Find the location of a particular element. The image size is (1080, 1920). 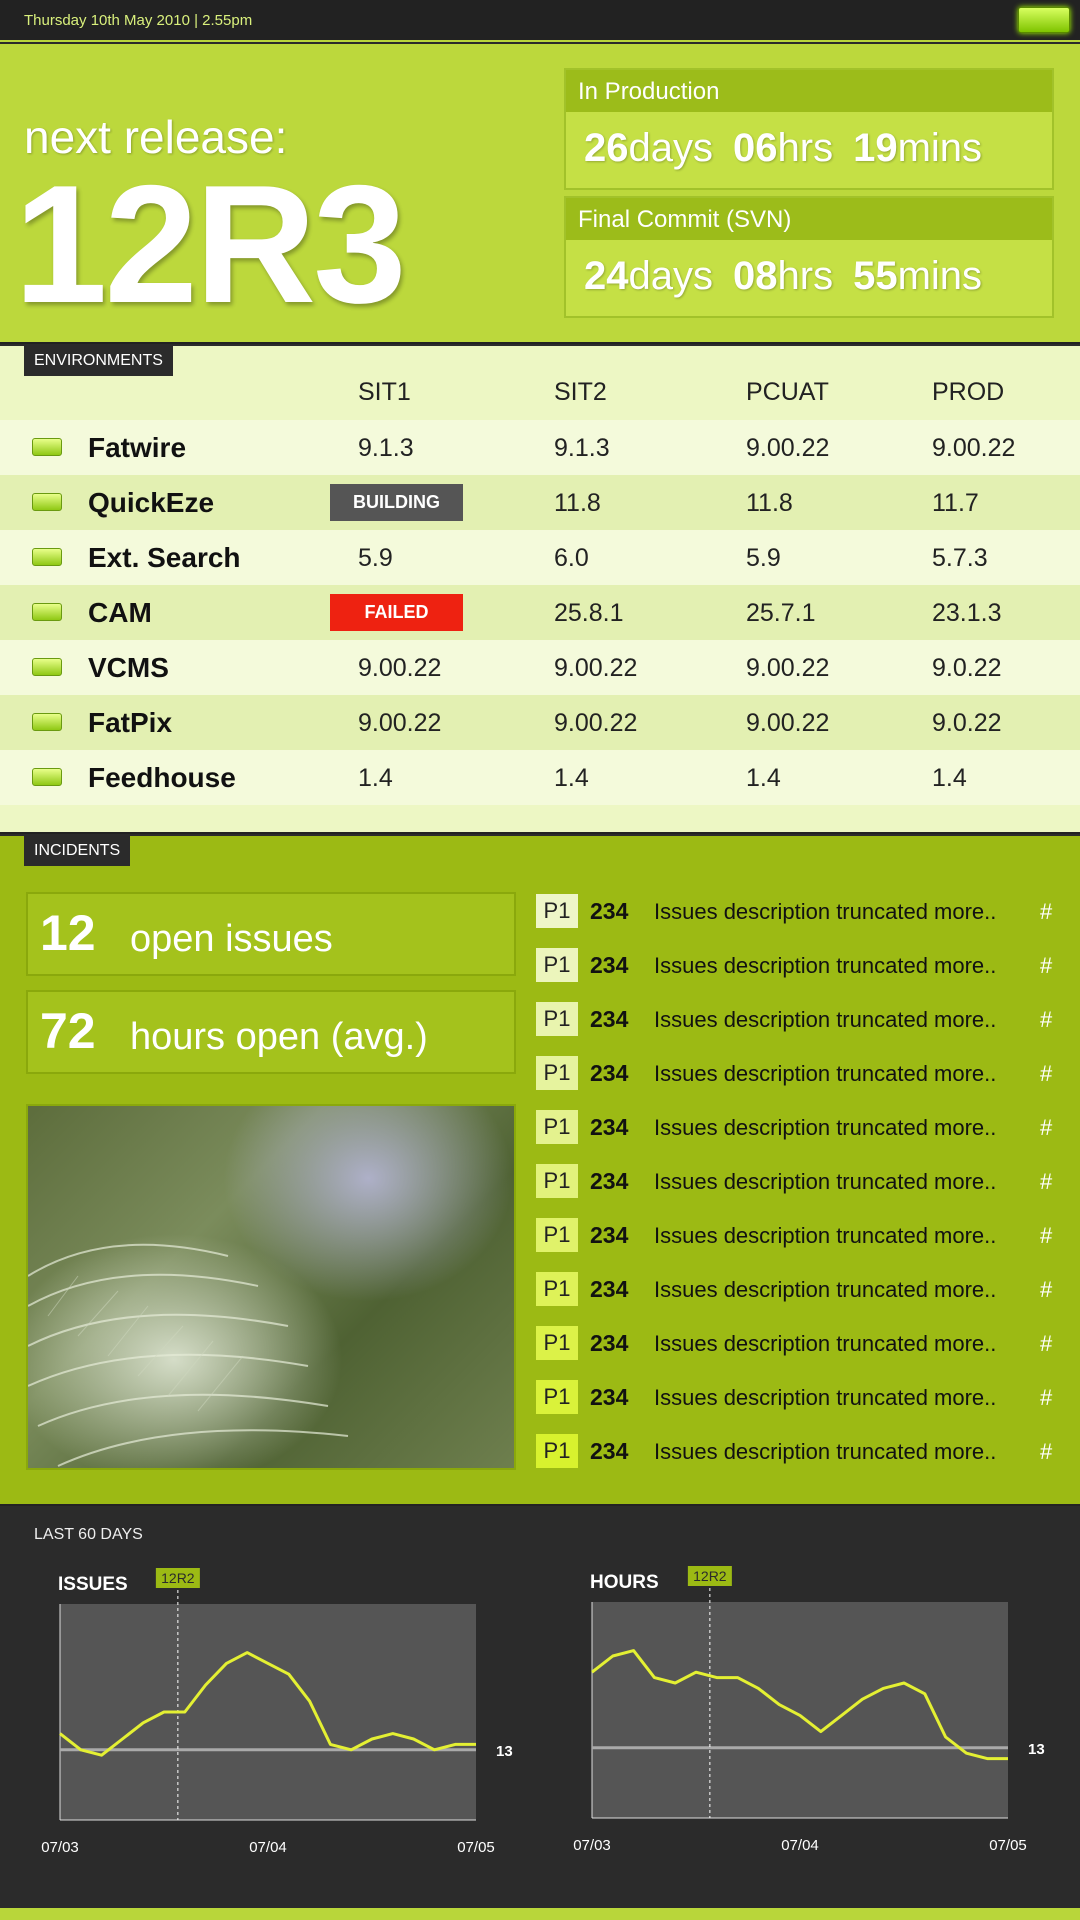

building-badge: BUILDING is located at coordinates (396, 502).